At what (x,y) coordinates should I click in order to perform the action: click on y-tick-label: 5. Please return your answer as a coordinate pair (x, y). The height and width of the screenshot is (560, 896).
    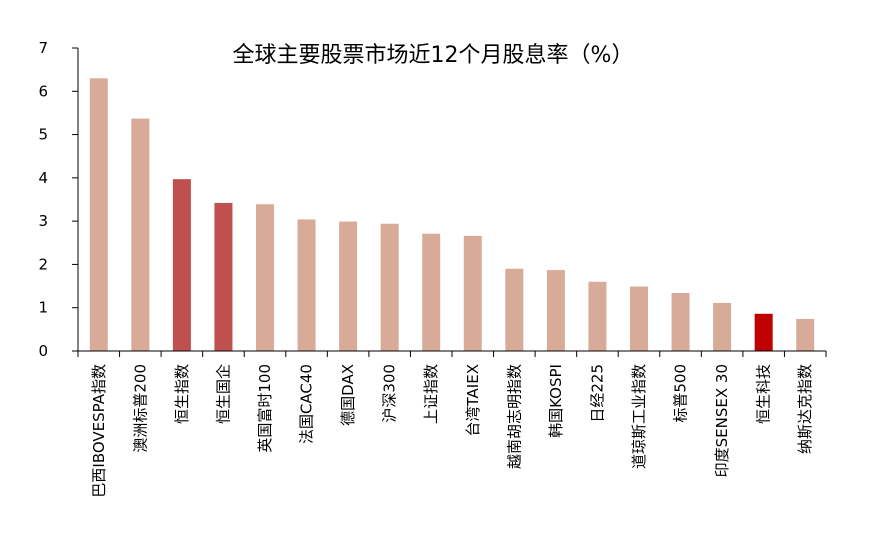
    Looking at the image, I should click on (43, 135).